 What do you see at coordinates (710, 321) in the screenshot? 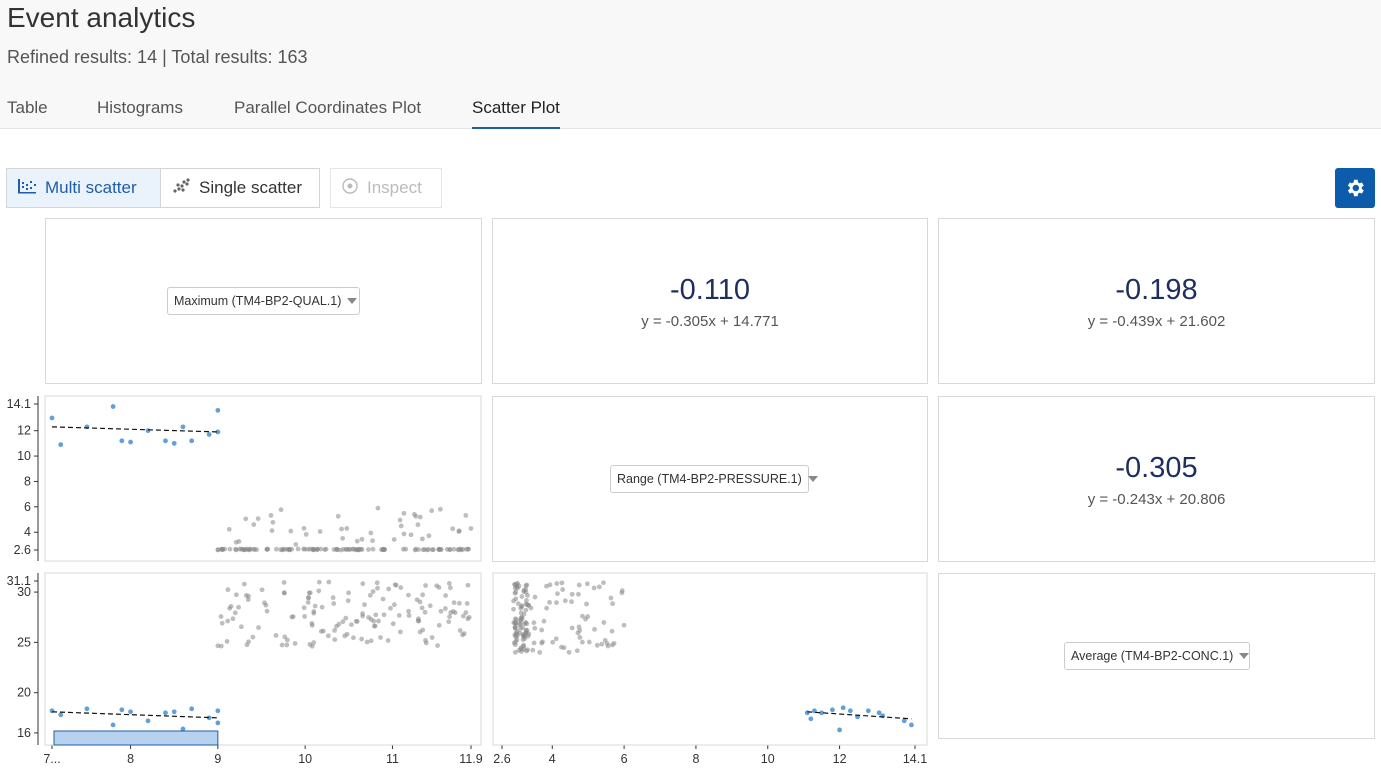
I see `regression-equation: y = -0.305x + 14.771` at bounding box center [710, 321].